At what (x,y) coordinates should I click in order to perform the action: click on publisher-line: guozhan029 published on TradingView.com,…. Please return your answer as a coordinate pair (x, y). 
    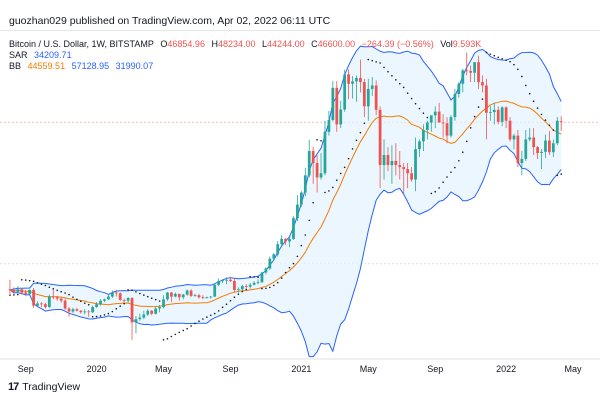
    Looking at the image, I should click on (170, 21).